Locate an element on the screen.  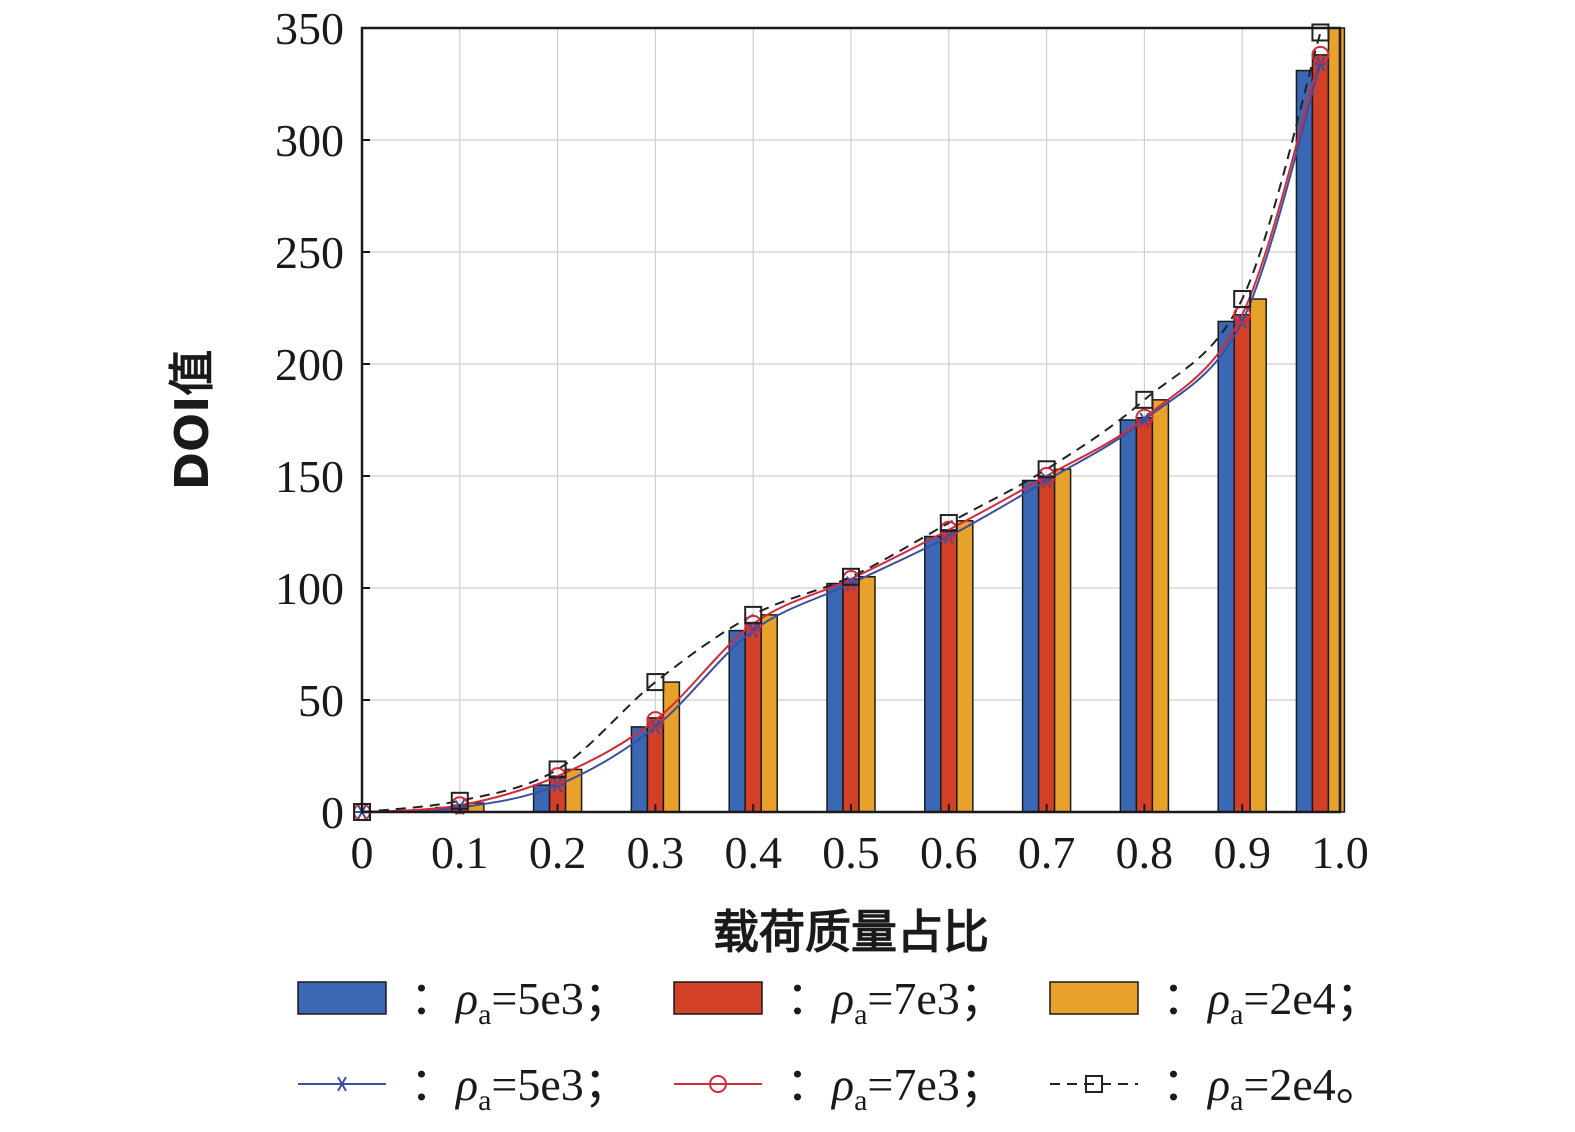
x-tick-label: 0.6 is located at coordinates (949, 852).